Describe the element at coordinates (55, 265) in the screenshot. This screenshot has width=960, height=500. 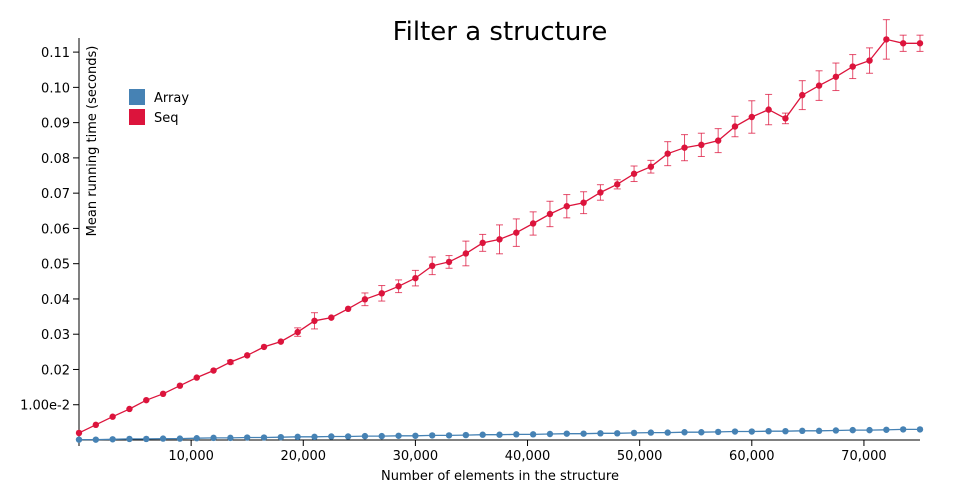
I see `y-tick-label: 0.05` at that location.